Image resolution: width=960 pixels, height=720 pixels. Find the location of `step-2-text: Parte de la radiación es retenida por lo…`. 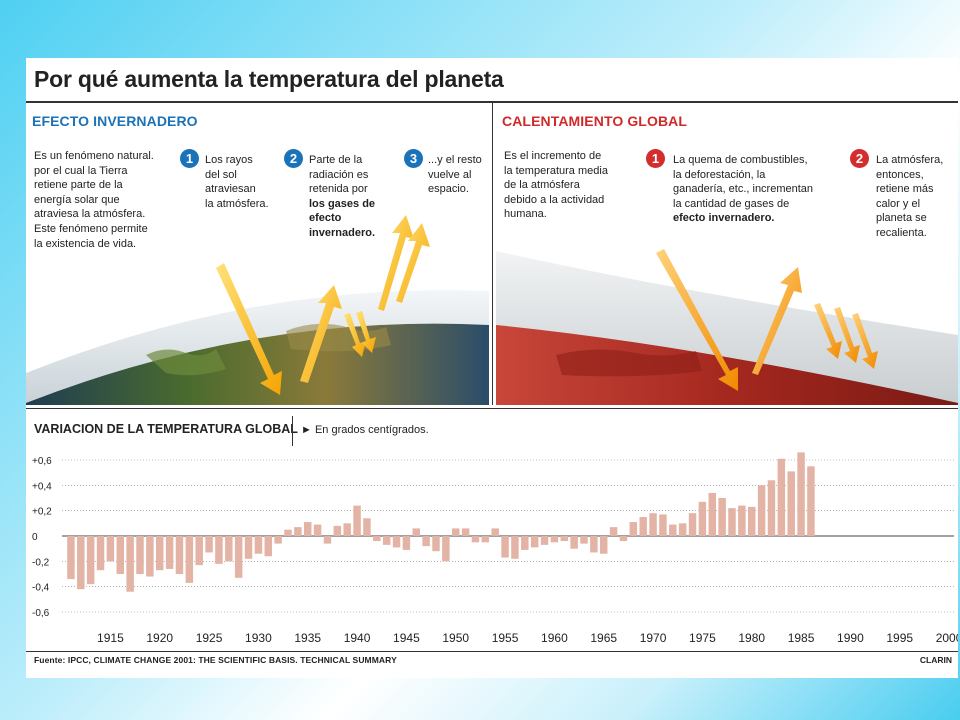

step-2-text: Parte de la radiación es retenida por lo… is located at coordinates (342, 196).